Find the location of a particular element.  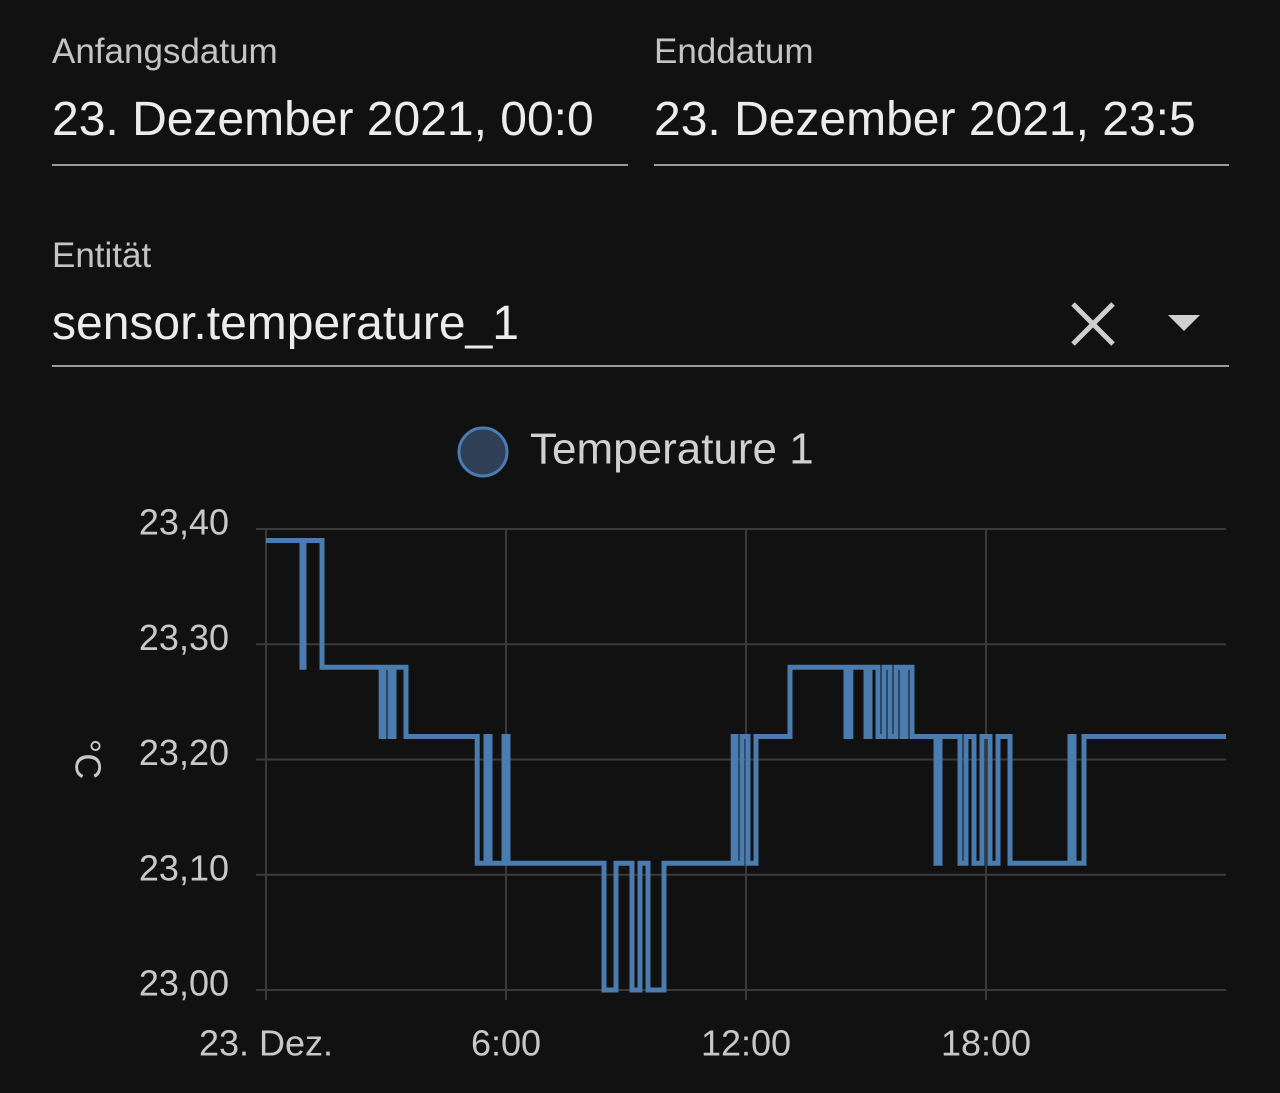

x-tick-label: 6:00 is located at coordinates (506, 1043).